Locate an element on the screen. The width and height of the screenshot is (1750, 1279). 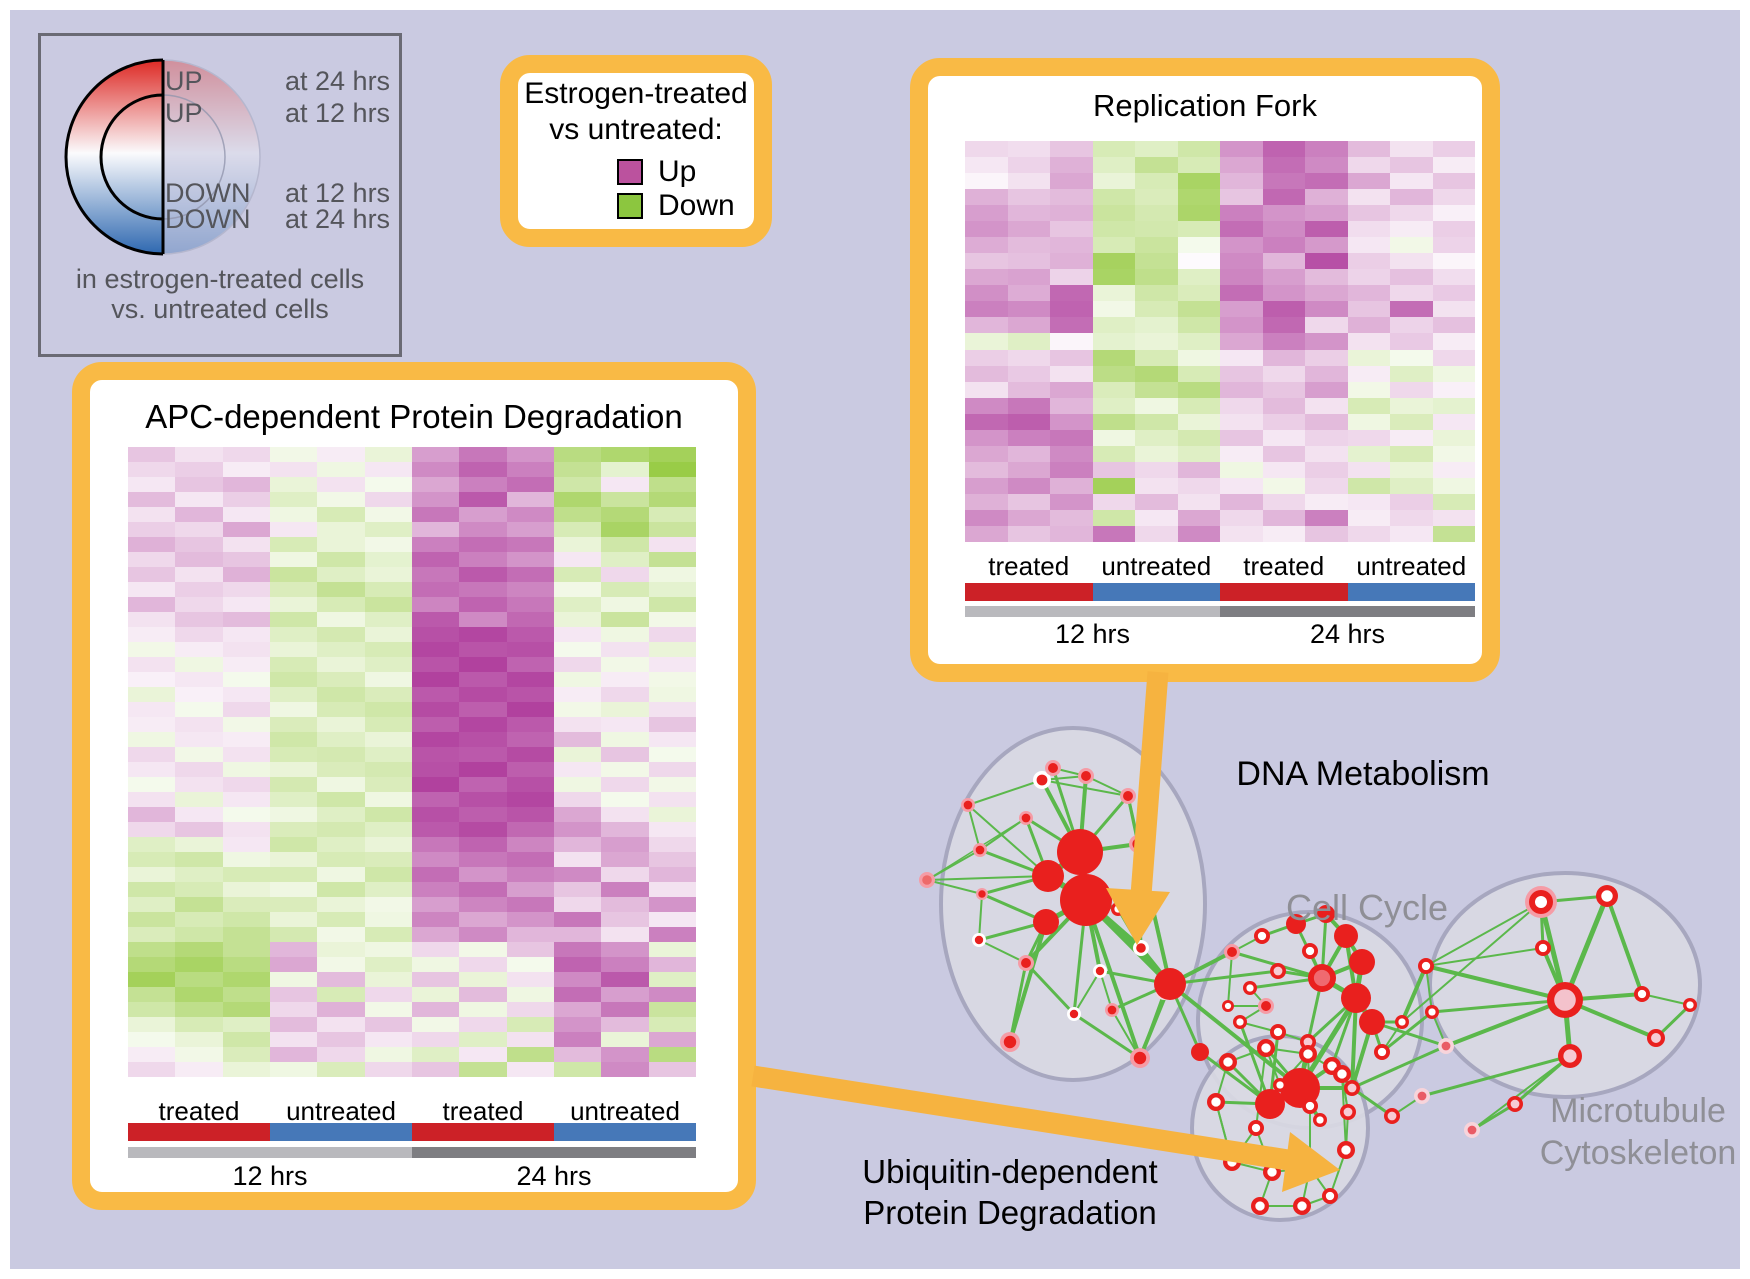
cluster-label-ubiquitin-degradation: Protein Degradation is located at coordinates (1010, 1212).